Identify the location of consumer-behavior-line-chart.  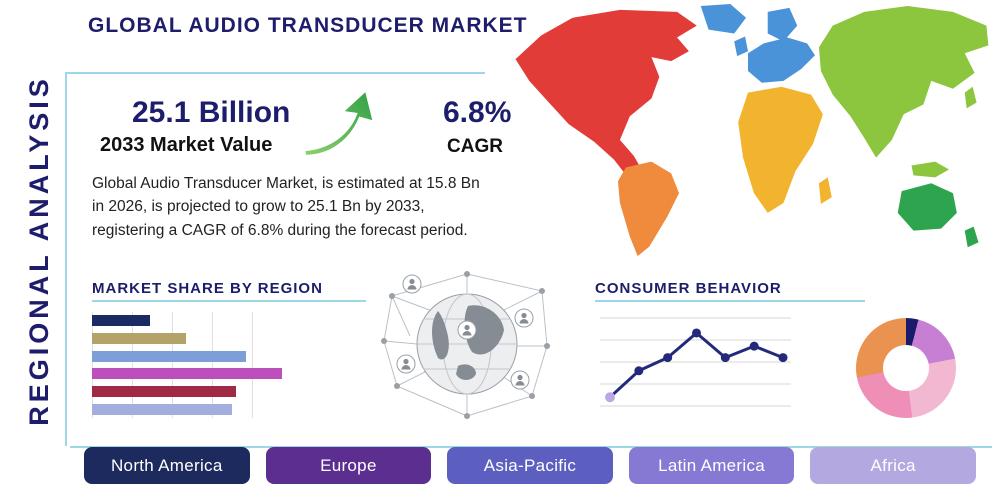
(695, 362).